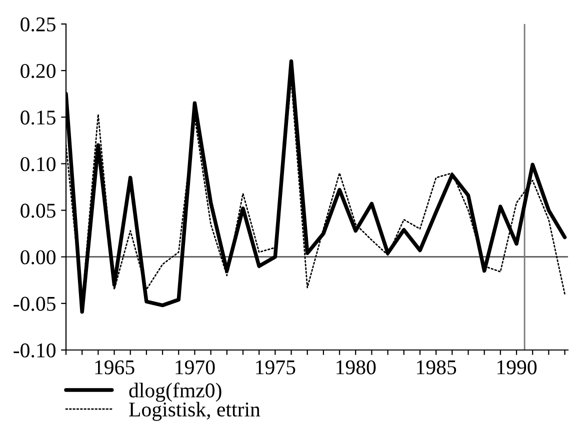 Image resolution: width=579 pixels, height=427 pixels. Describe the element at coordinates (276, 367) in the screenshot. I see `x-tick-label: 1975` at that location.